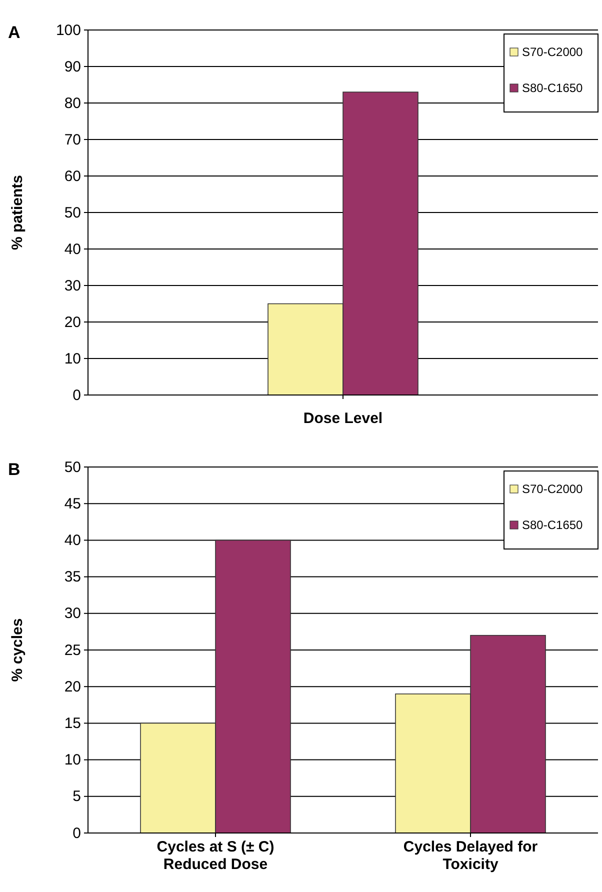  What do you see at coordinates (470, 855) in the screenshot?
I see `x-tick-label: Cycles Delayed for Toxicity` at bounding box center [470, 855].